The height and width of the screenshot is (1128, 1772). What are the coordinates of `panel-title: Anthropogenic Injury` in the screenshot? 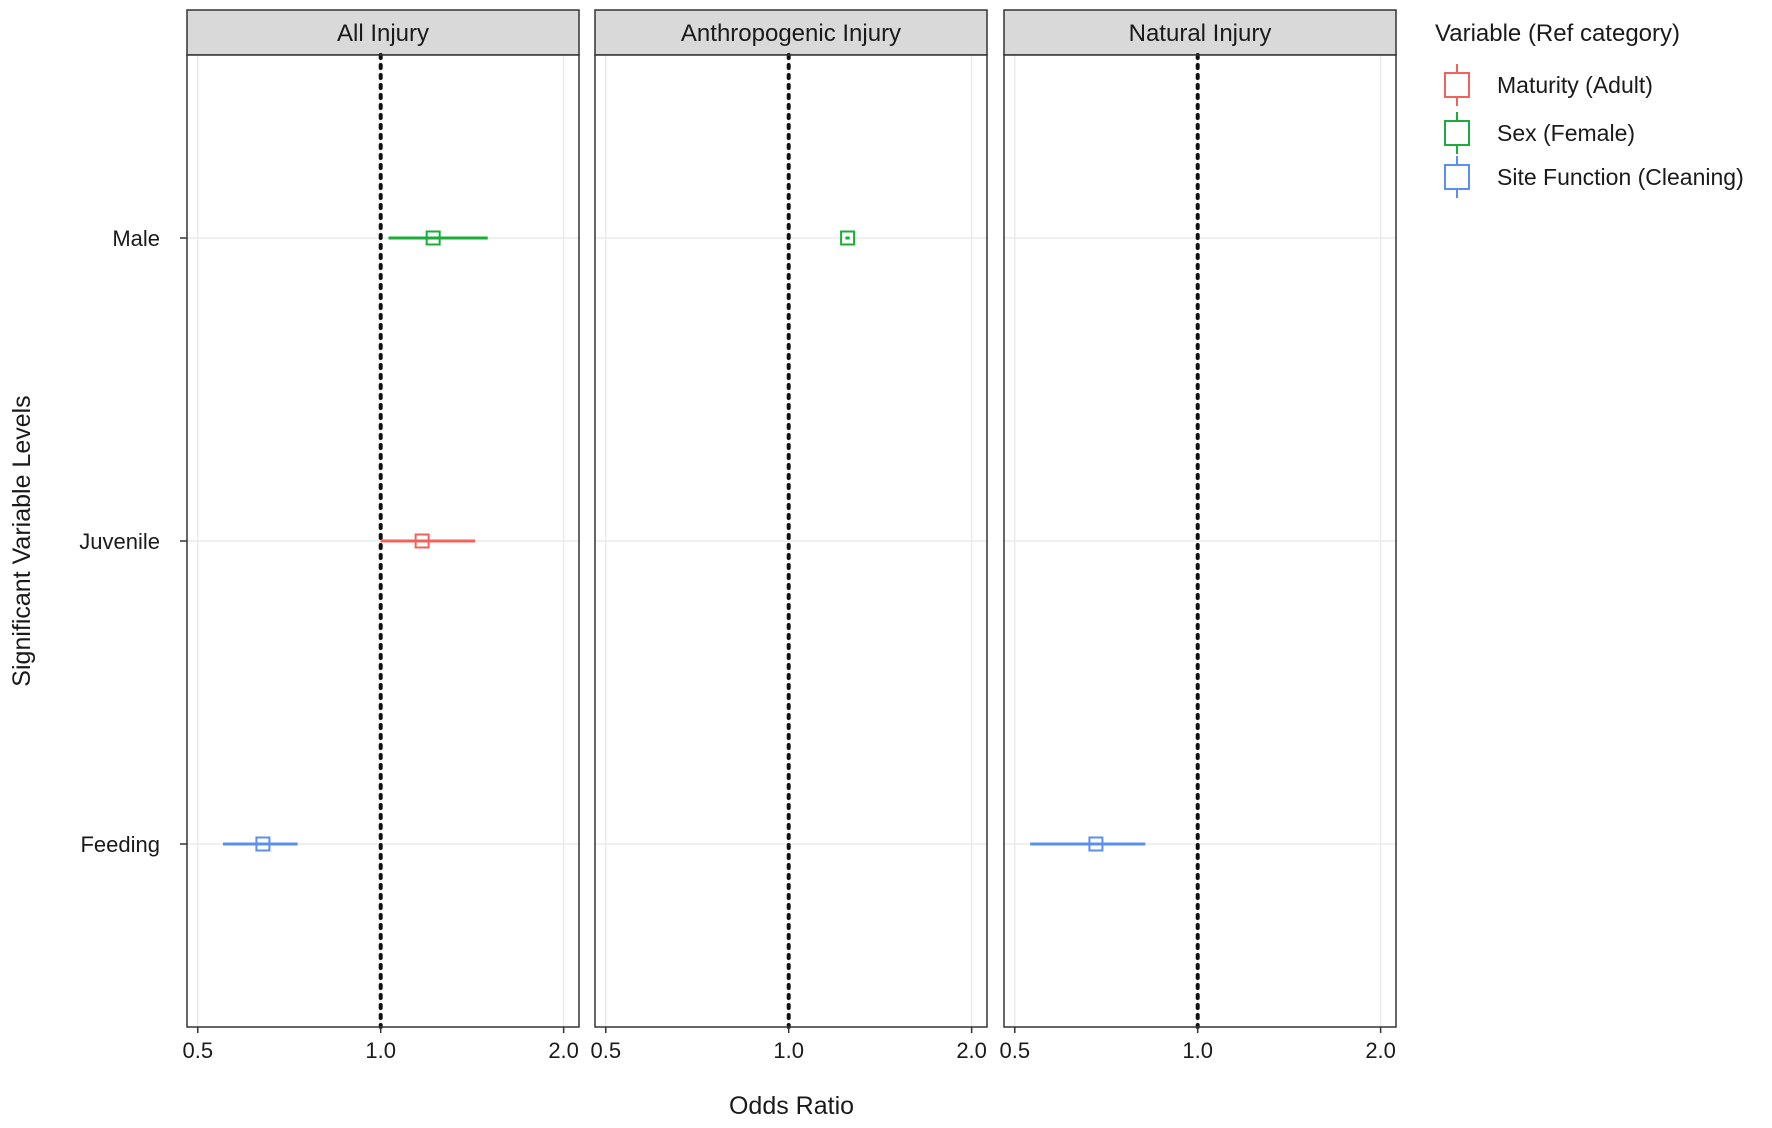 It's located at (791, 33).